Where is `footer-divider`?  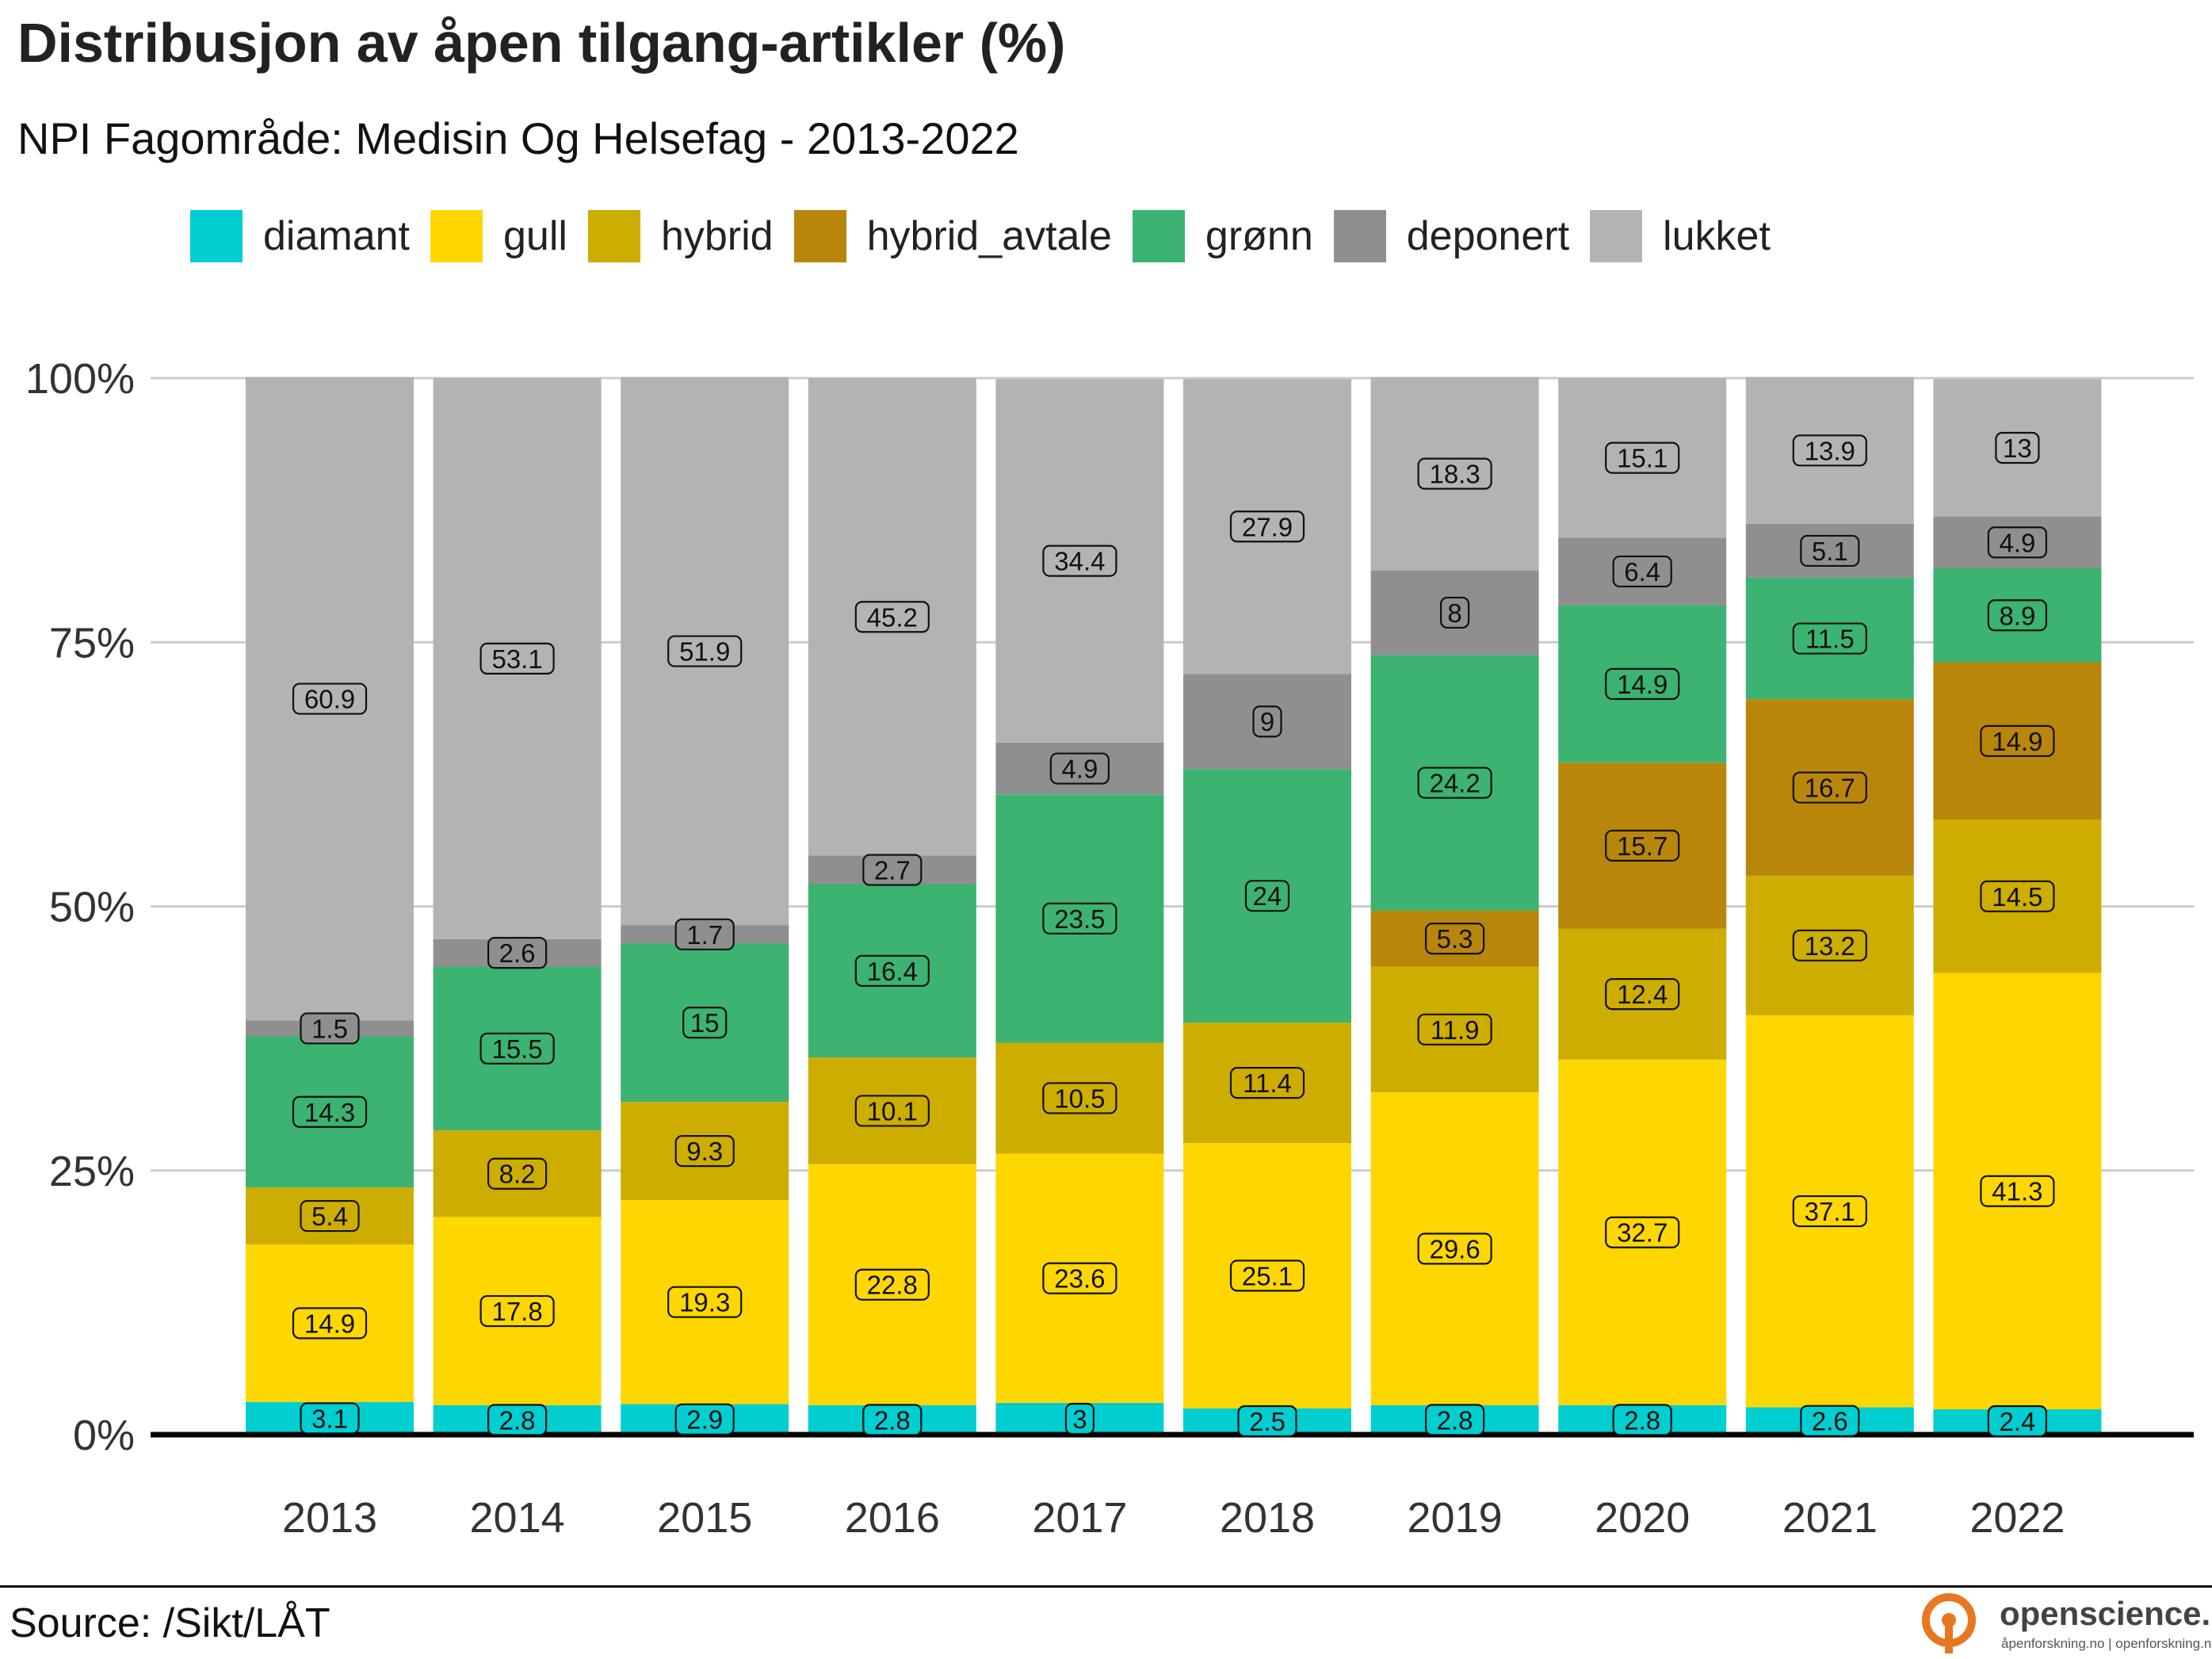 footer-divider is located at coordinates (1106, 1586).